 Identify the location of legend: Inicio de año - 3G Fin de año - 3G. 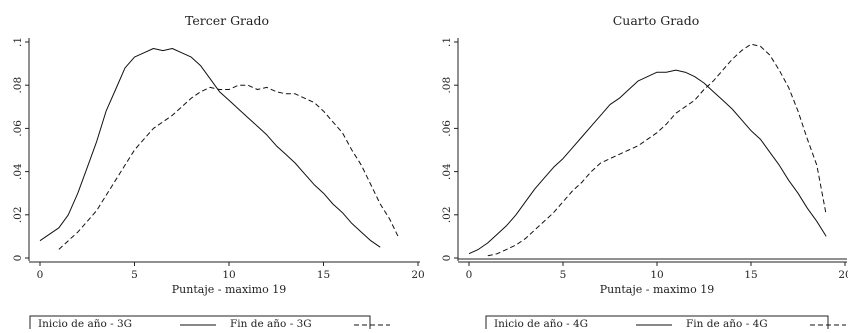
(209, 323).